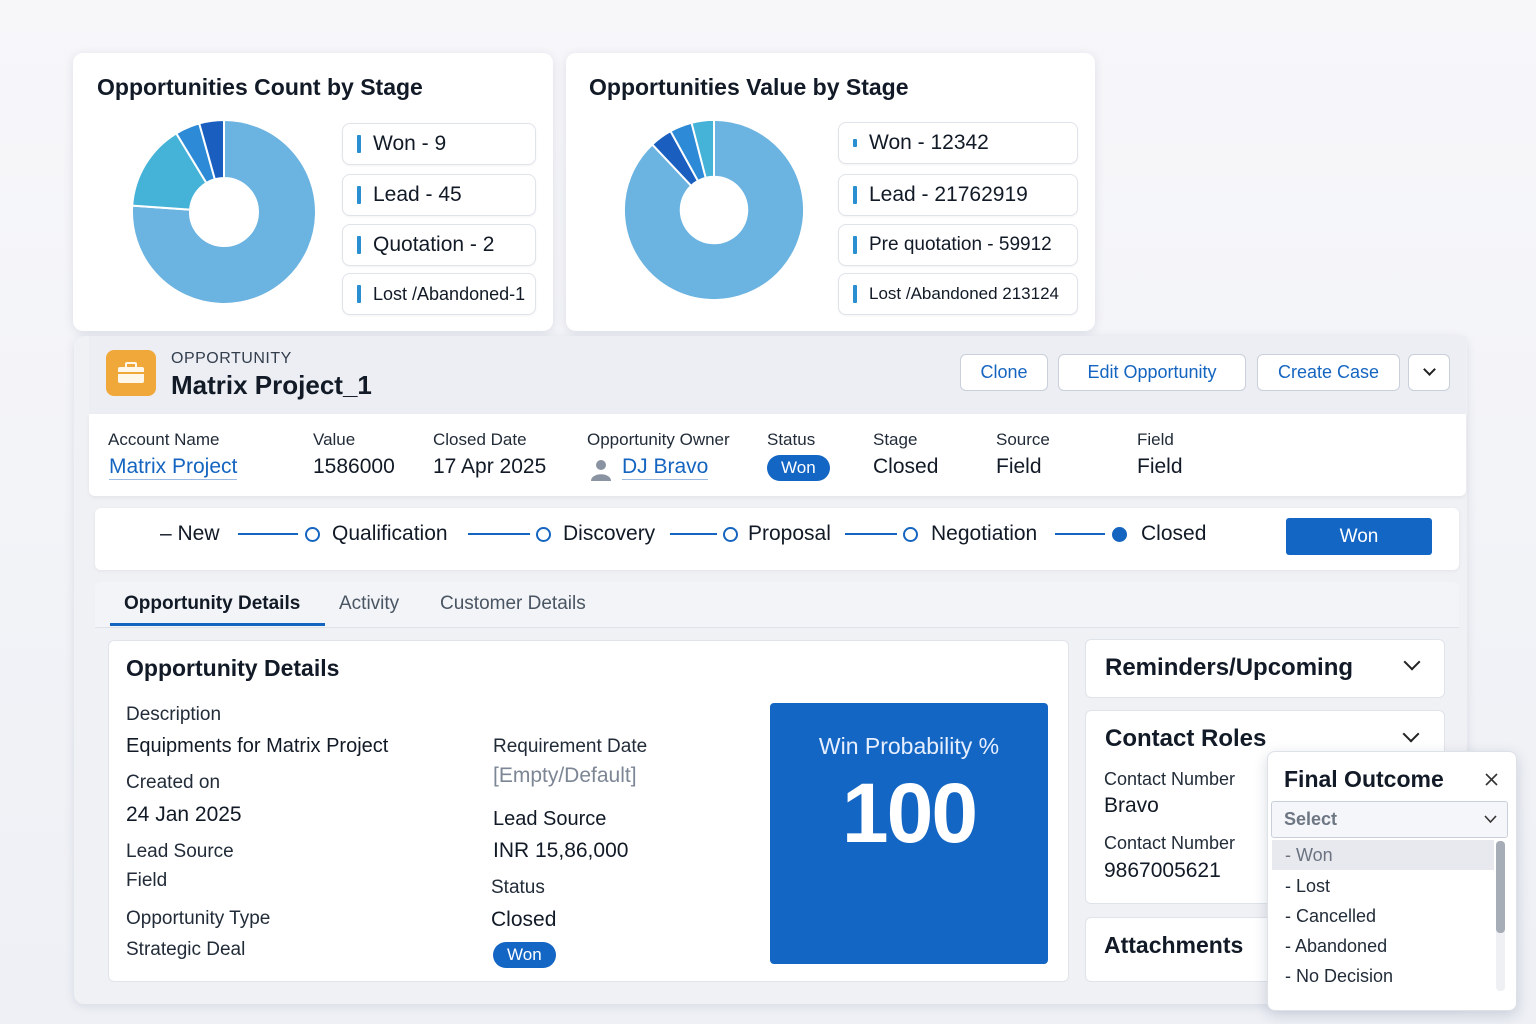  I want to click on attachments-panel, so click(1180, 949).